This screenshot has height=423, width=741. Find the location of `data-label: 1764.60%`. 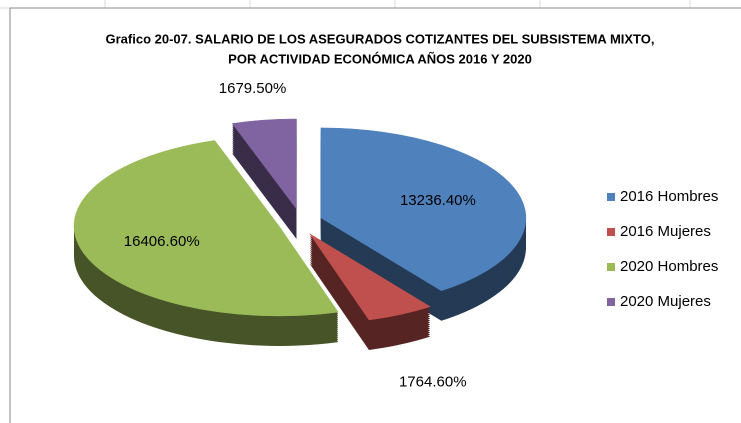

data-label: 1764.60% is located at coordinates (433, 382).